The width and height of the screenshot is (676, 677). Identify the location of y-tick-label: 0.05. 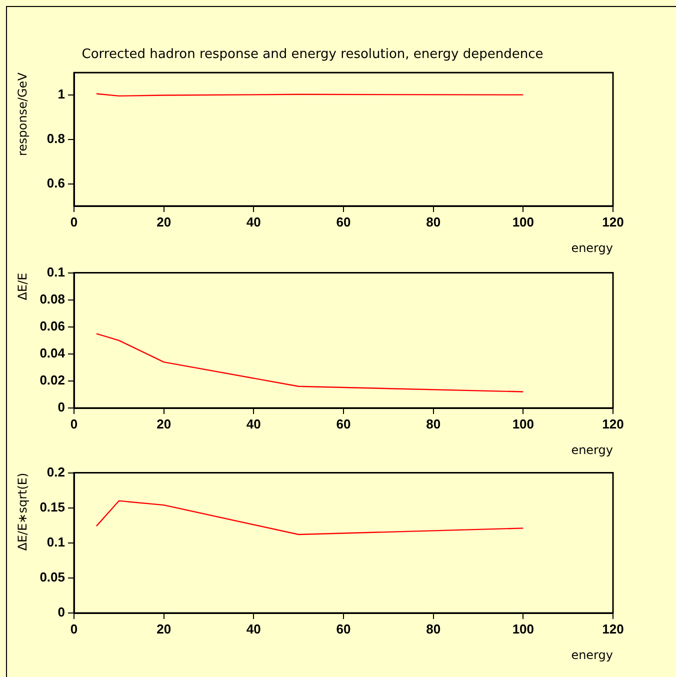
(52, 577).